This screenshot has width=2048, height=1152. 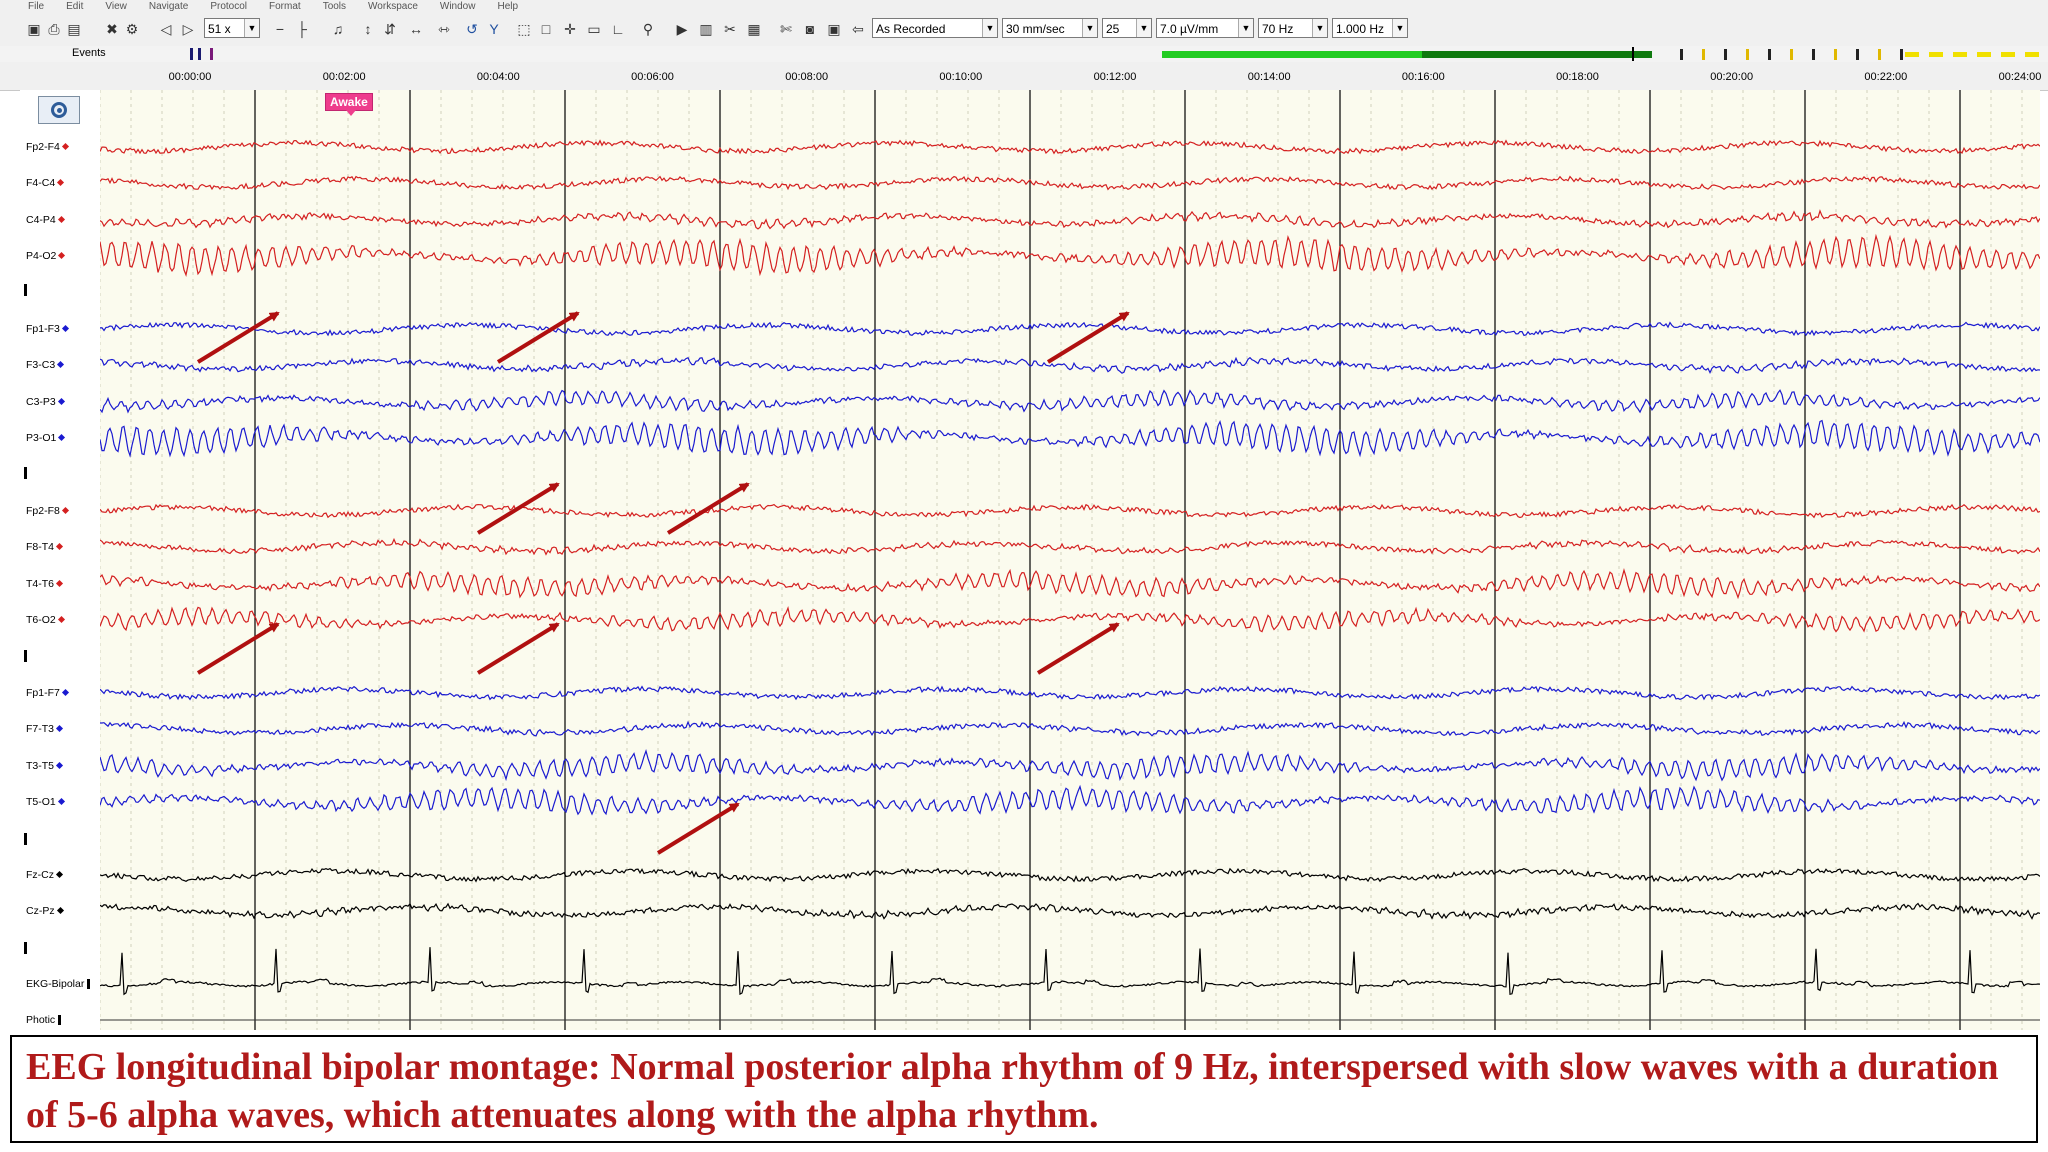 I want to click on channel-label: P4-O2, so click(x=46, y=256).